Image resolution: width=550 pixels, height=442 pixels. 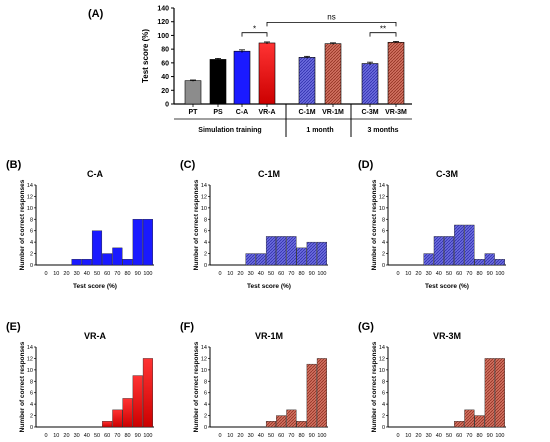 What do you see at coordinates (13, 327) in the screenshot?
I see `panel-label: (E)` at bounding box center [13, 327].